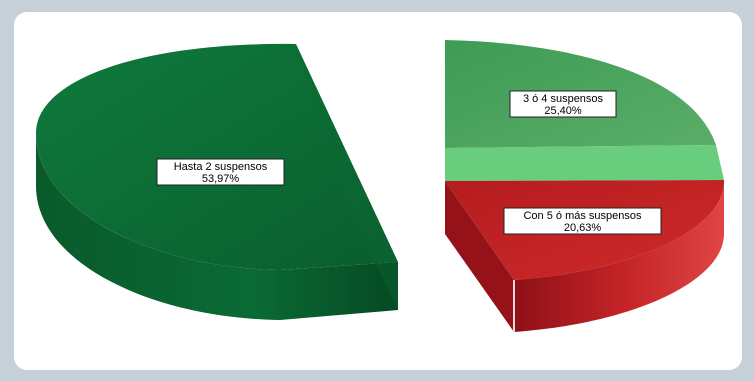 The width and height of the screenshot is (754, 381). I want to click on data-label-hasta-2-value: 53,97%, so click(221, 179).